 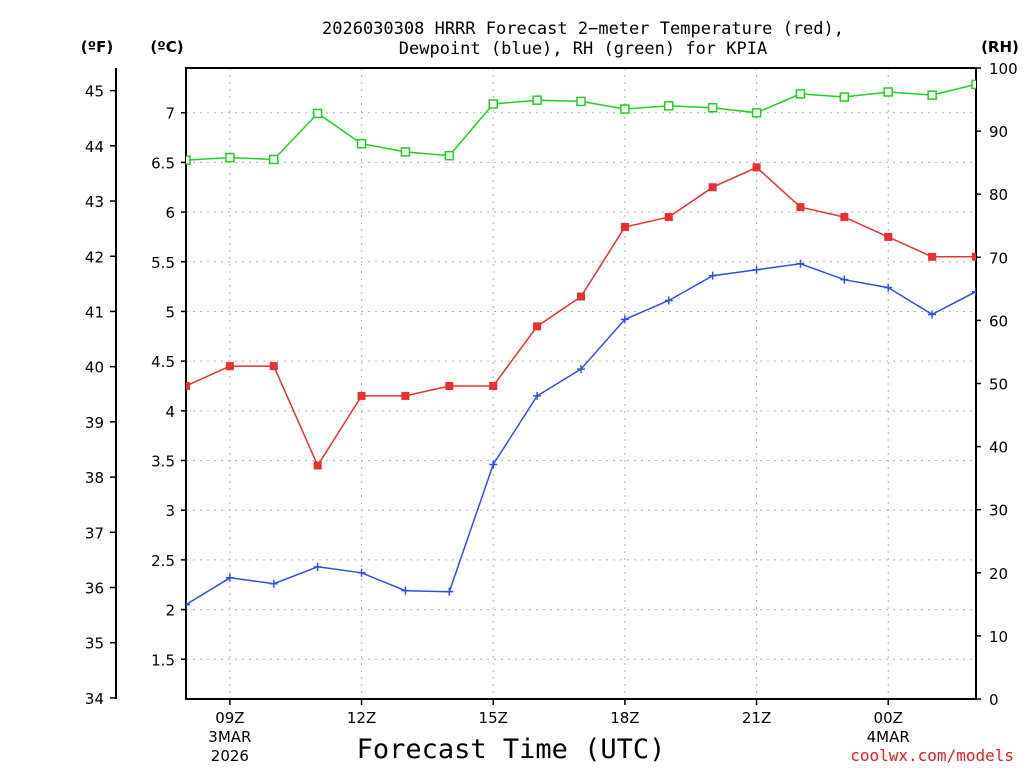 What do you see at coordinates (97, 47) in the screenshot?
I see `fahrenheit-axis-unit: (ºF)` at bounding box center [97, 47].